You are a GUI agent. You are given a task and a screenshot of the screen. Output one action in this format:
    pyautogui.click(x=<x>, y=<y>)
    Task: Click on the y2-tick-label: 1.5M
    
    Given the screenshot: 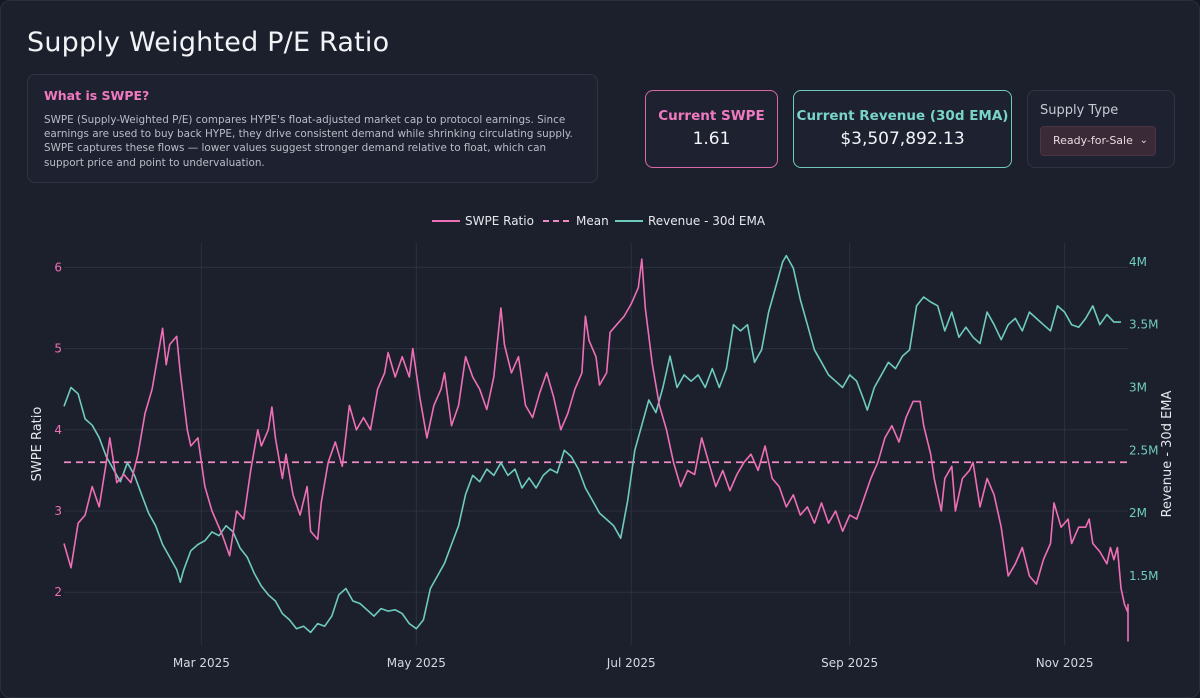 What is the action you would take?
    pyautogui.click(x=1143, y=576)
    